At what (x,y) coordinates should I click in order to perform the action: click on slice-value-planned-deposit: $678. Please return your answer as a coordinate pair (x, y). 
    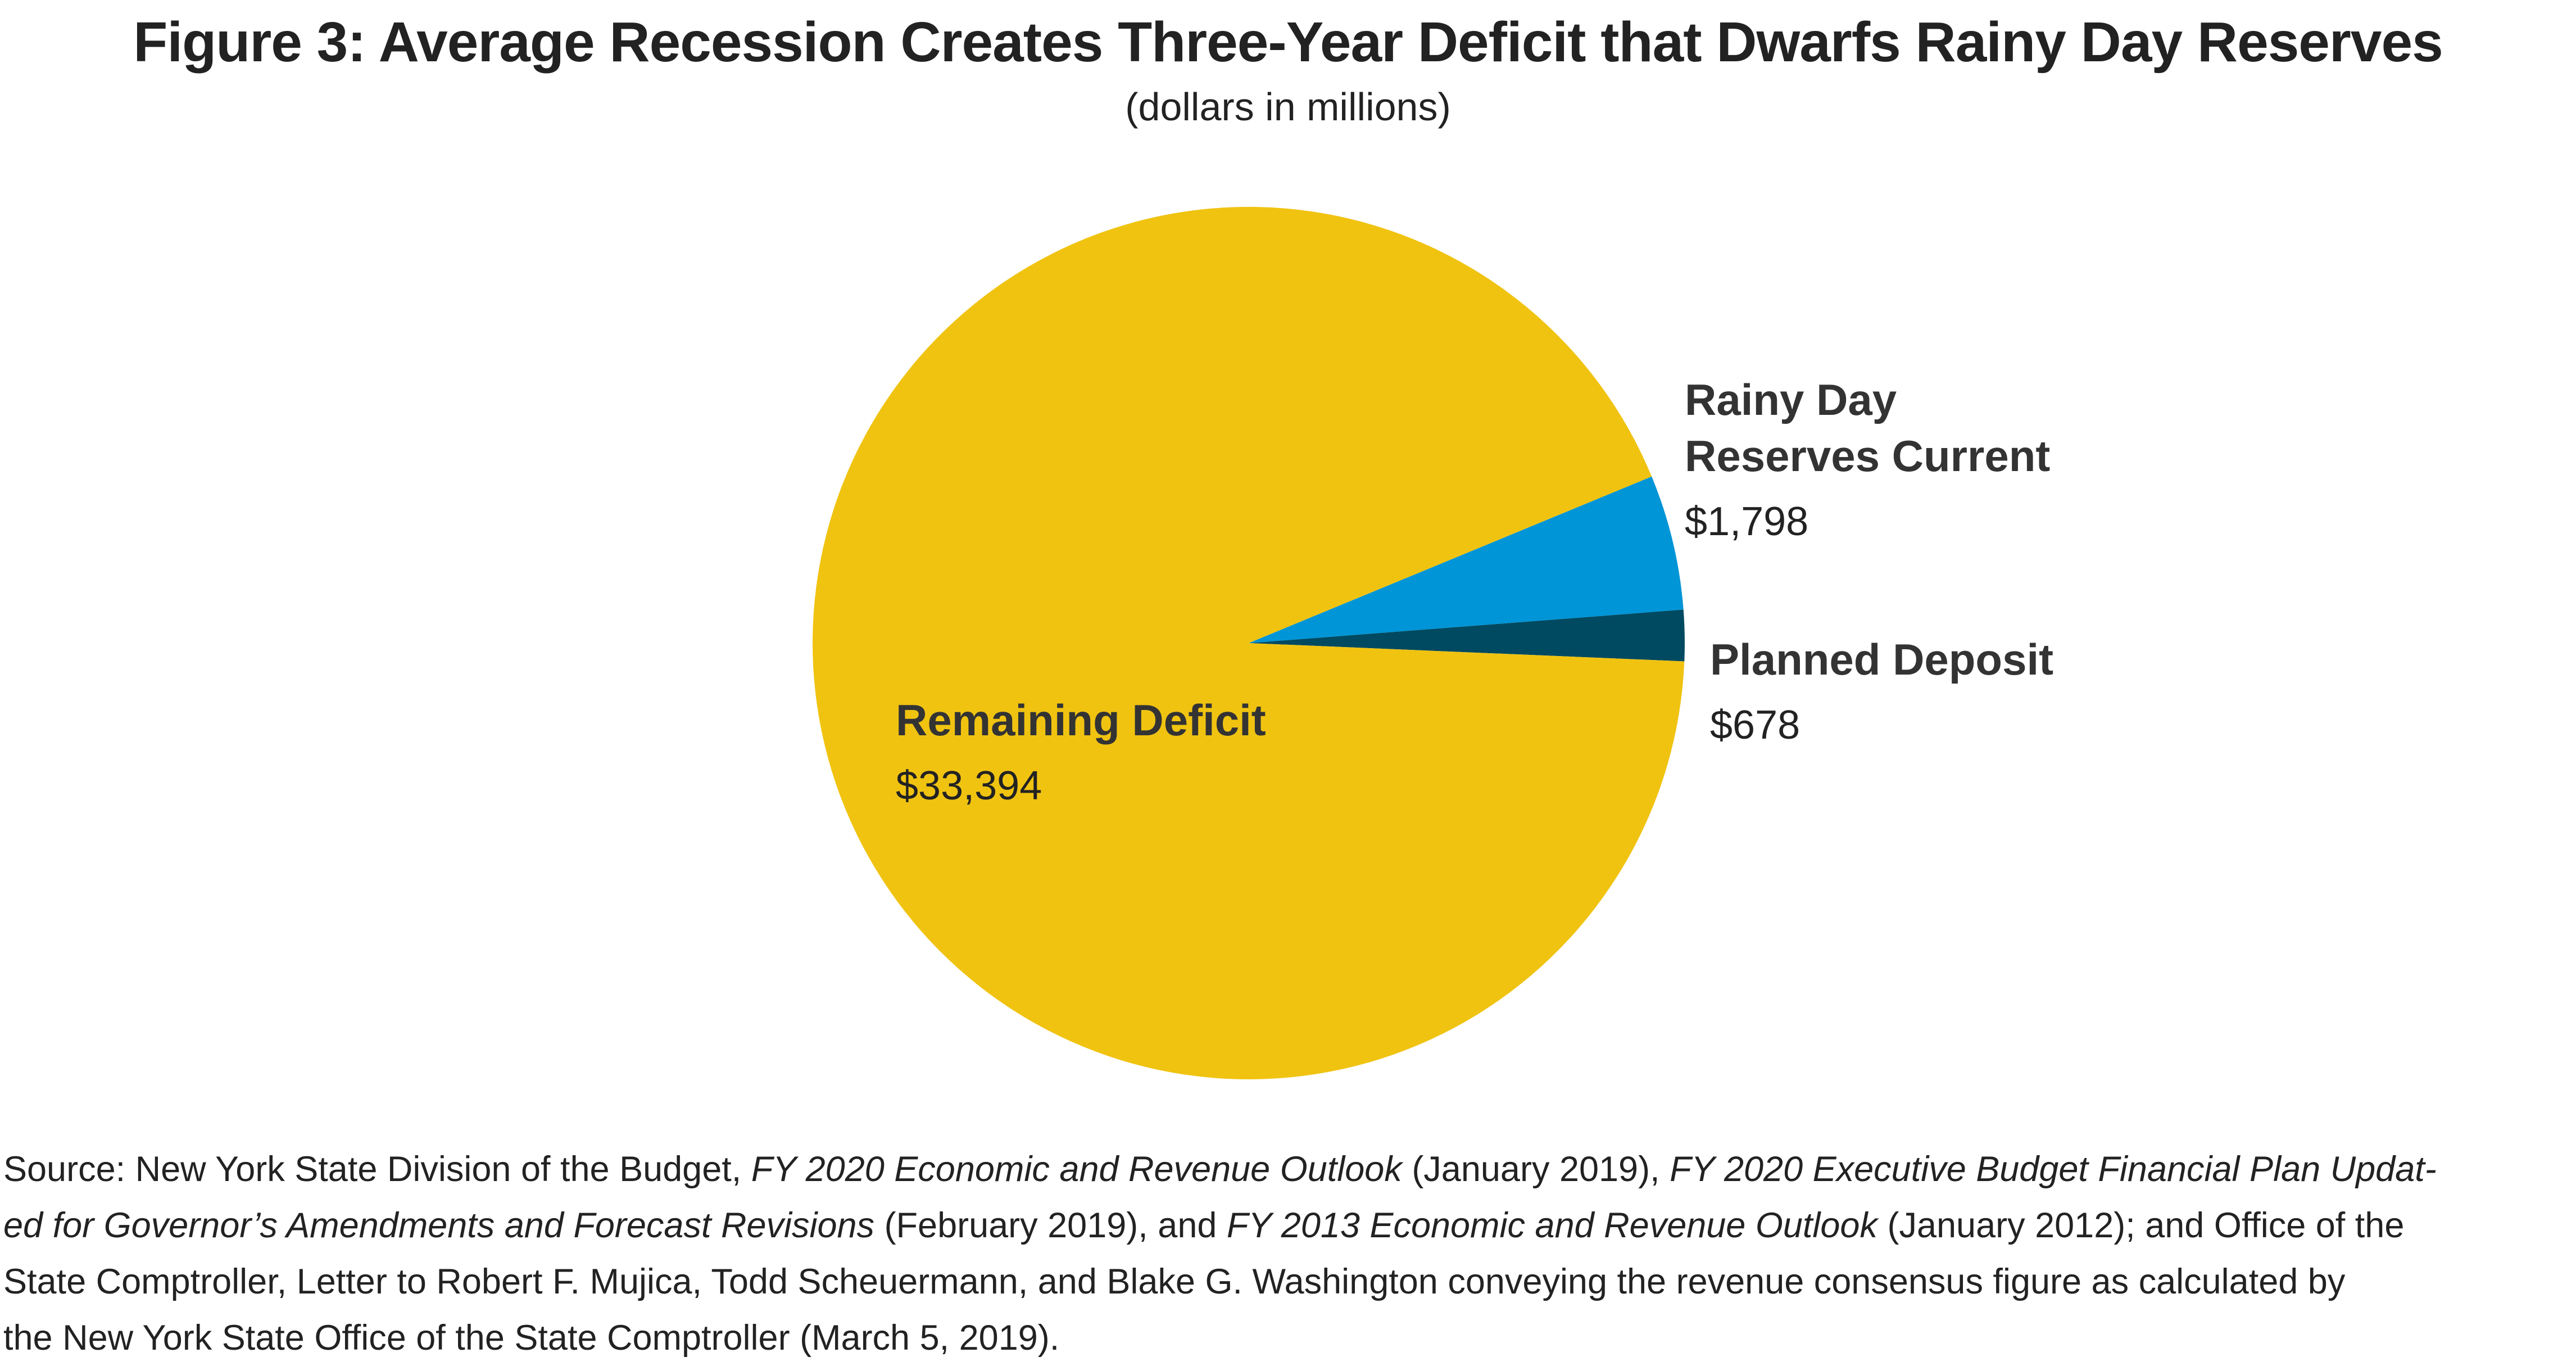
    Looking at the image, I should click on (1755, 725).